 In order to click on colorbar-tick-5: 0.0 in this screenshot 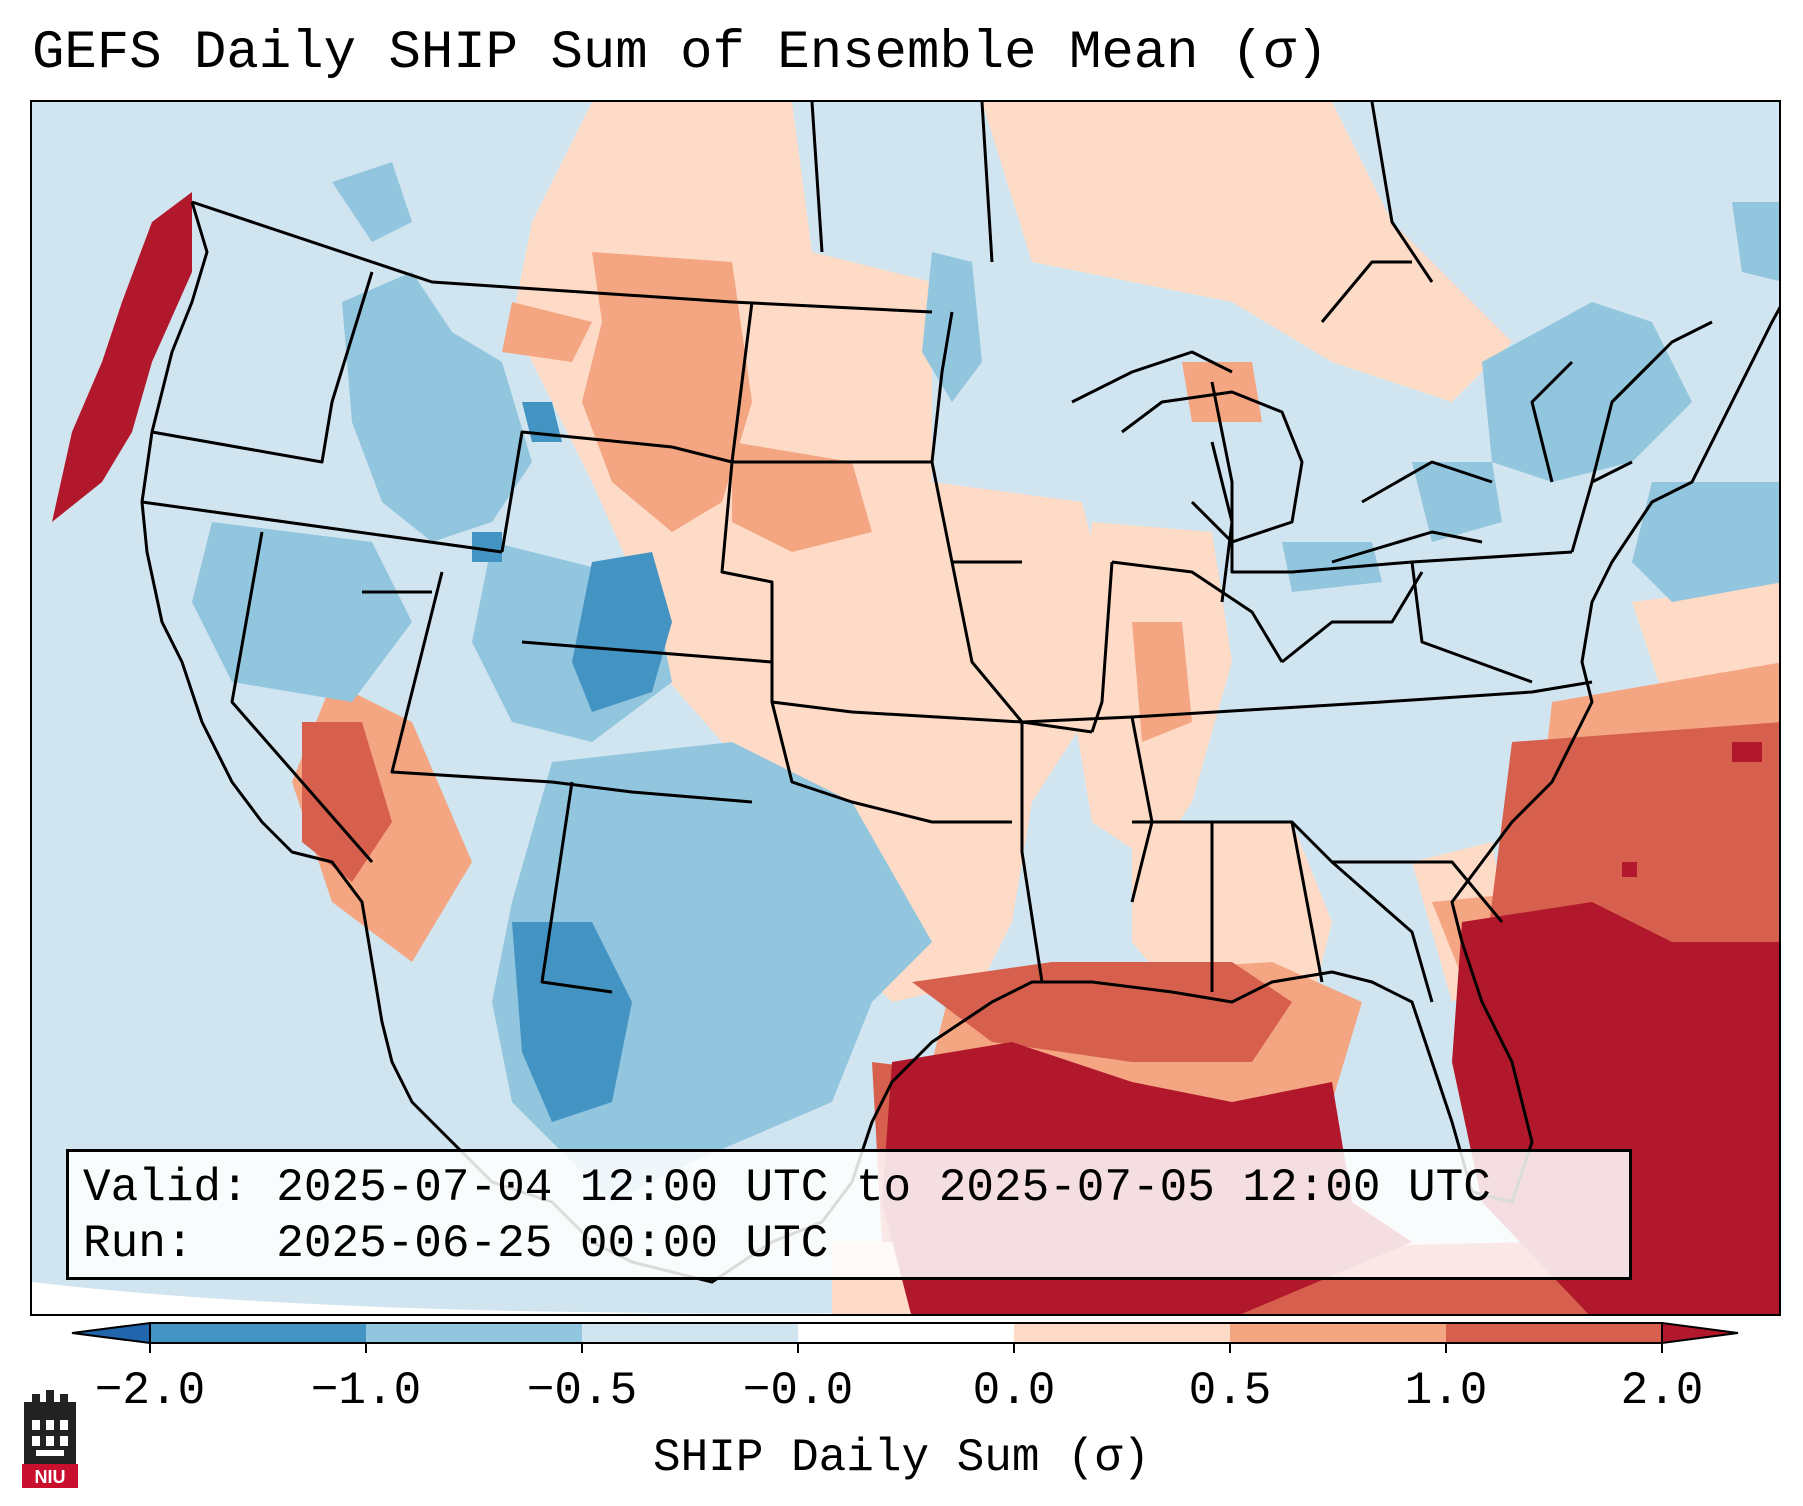, I will do `click(1014, 1391)`.